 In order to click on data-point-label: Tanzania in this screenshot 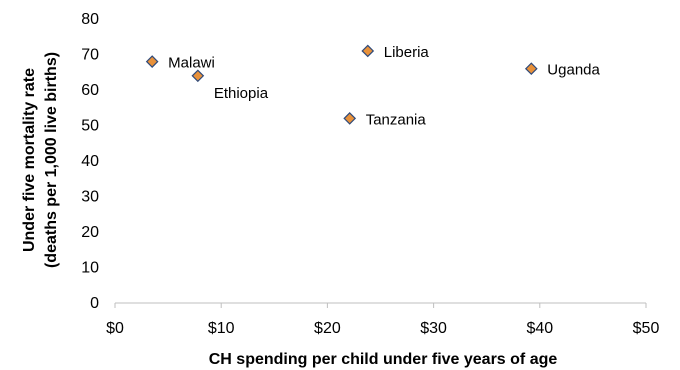, I will do `click(396, 119)`.